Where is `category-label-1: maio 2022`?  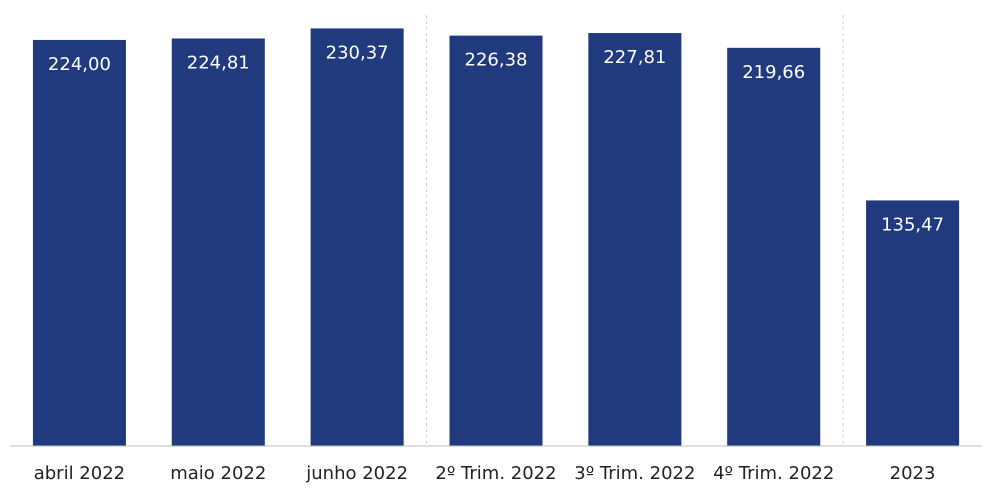 category-label-1: maio 2022 is located at coordinates (218, 473).